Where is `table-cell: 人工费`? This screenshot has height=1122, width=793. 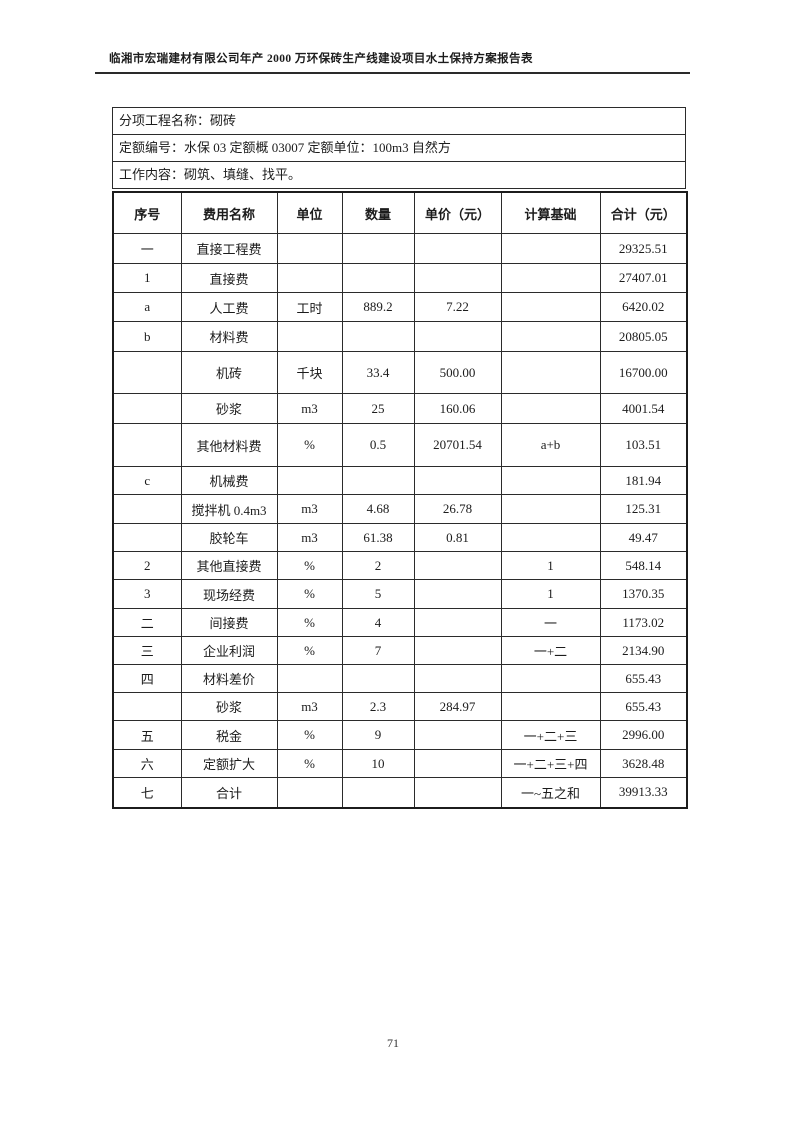 table-cell: 人工费 is located at coordinates (229, 307).